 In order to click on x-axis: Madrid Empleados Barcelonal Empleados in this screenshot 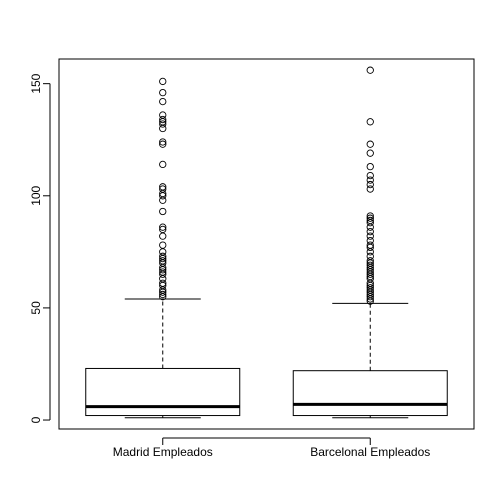, I will do `click(271, 448)`.